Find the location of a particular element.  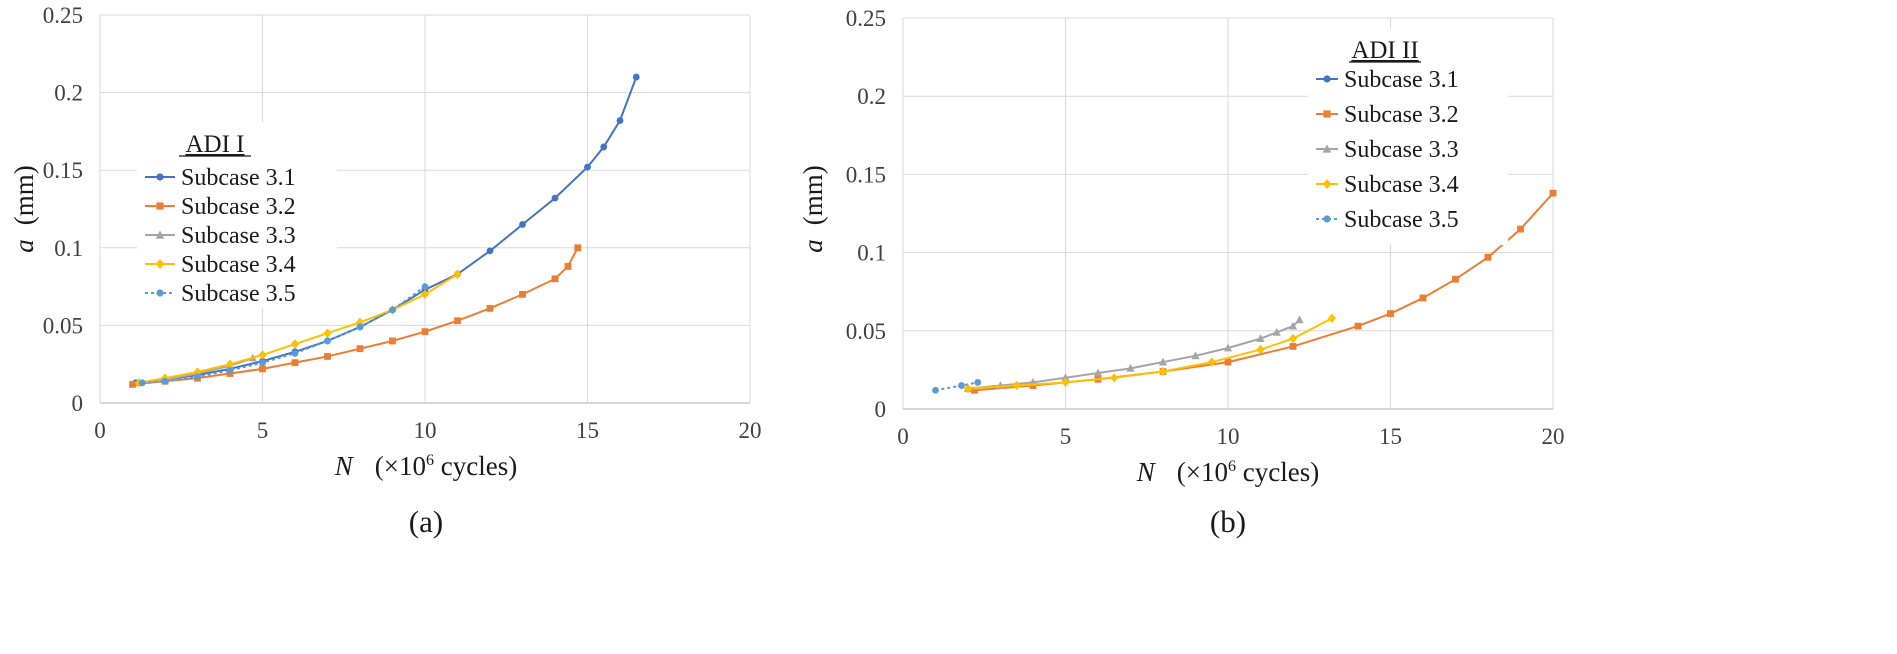

y-tick-label: 0.1 is located at coordinates (871, 253).